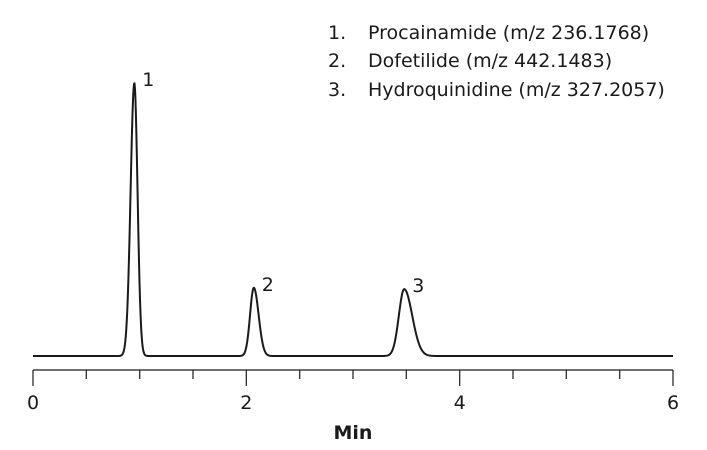 Image resolution: width=707 pixels, height=450 pixels. What do you see at coordinates (418, 286) in the screenshot?
I see `peak-label-3: 3` at bounding box center [418, 286].